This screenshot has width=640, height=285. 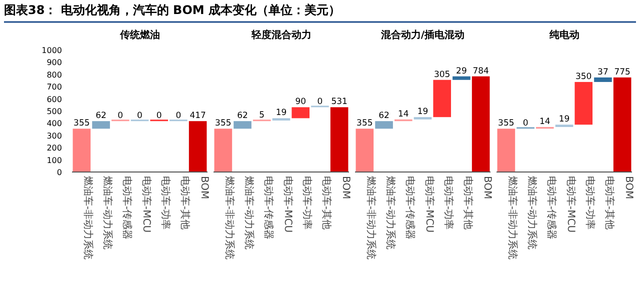 What do you see at coordinates (54, 160) in the screenshot?
I see `y-tick-label: 100` at bounding box center [54, 160].